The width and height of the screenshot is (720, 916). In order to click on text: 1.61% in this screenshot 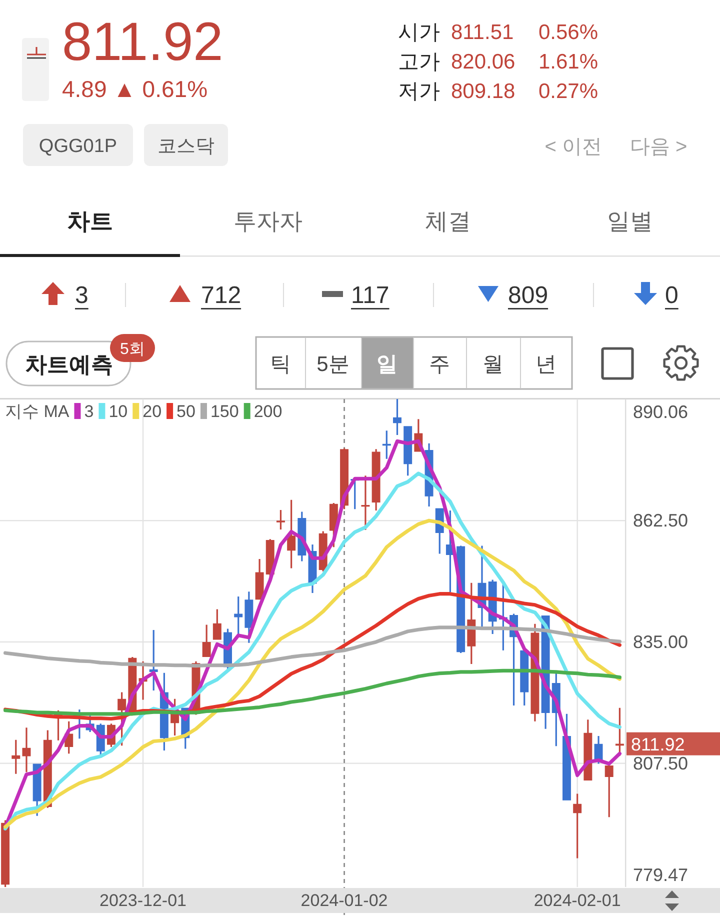, I will do `click(568, 62)`.